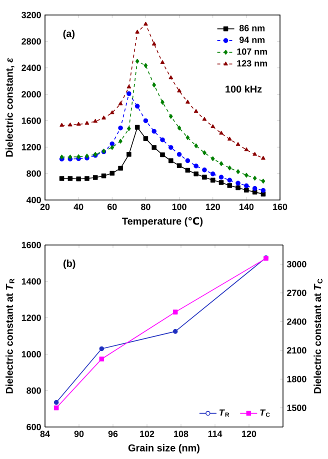  What do you see at coordinates (162, 222) in the screenshot?
I see `x-axis-title: Temperature (℃)` at bounding box center [162, 222].